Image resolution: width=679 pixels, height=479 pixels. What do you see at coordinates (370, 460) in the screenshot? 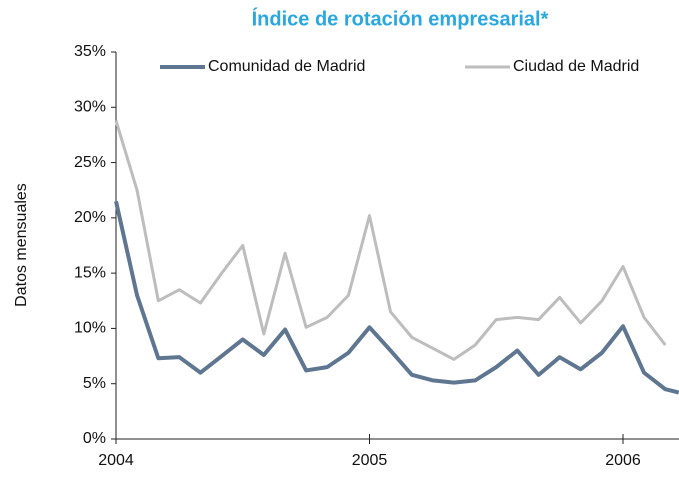
I see `x-tick-label: 2005` at bounding box center [370, 460].